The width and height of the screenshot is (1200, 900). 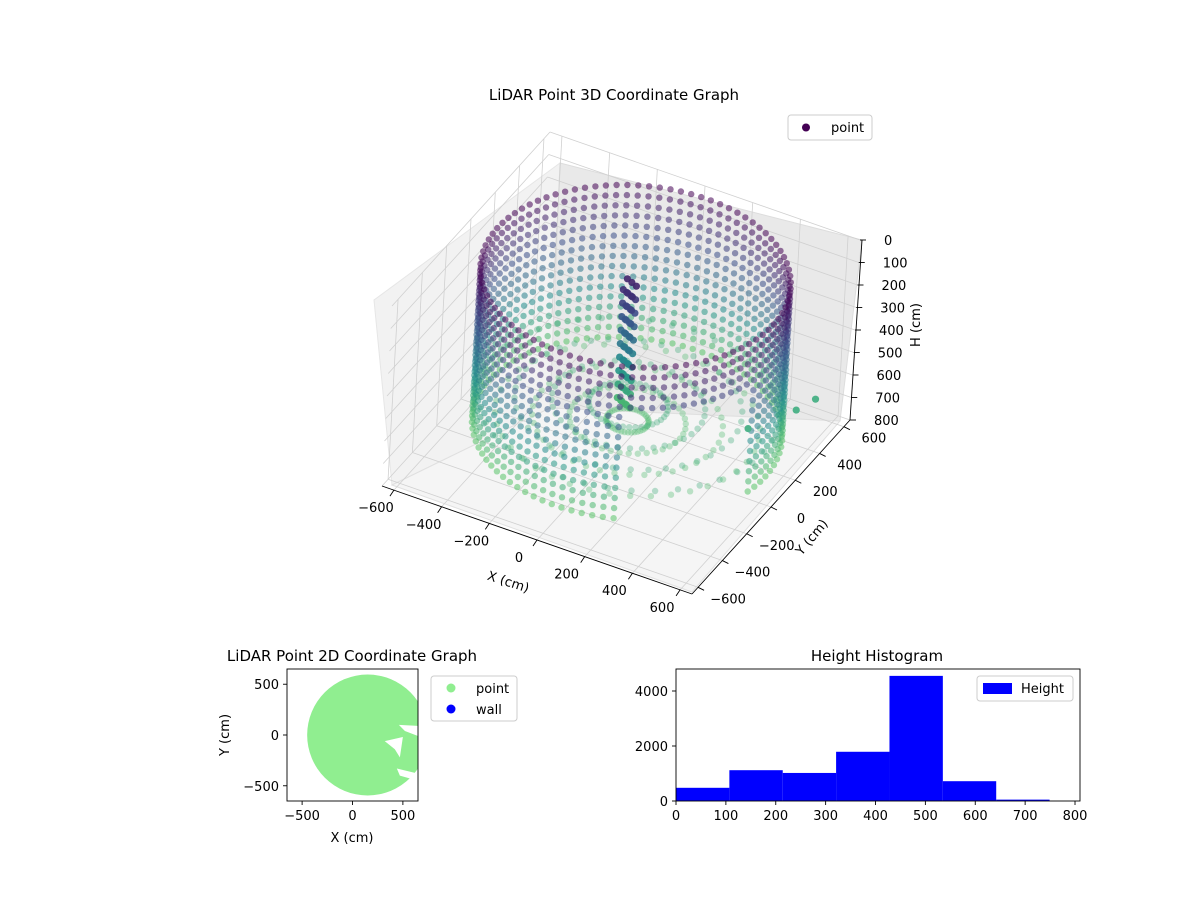 What do you see at coordinates (801, 519) in the screenshot?
I see `y-tick-label-3d: 0` at bounding box center [801, 519].